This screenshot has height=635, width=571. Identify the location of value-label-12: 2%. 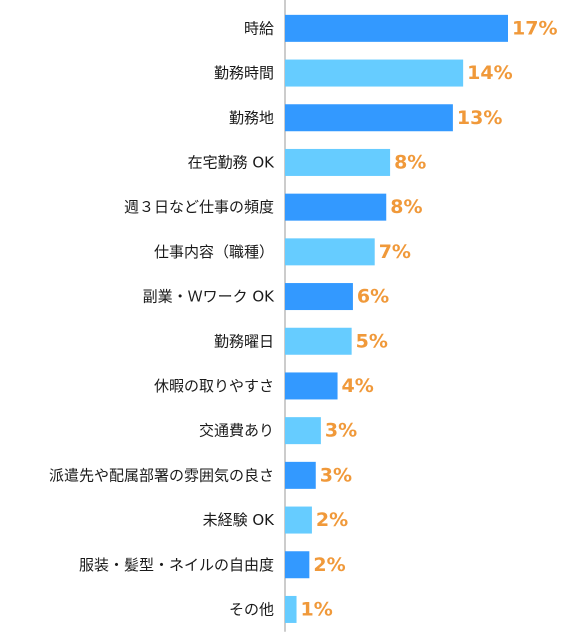
(329, 565).